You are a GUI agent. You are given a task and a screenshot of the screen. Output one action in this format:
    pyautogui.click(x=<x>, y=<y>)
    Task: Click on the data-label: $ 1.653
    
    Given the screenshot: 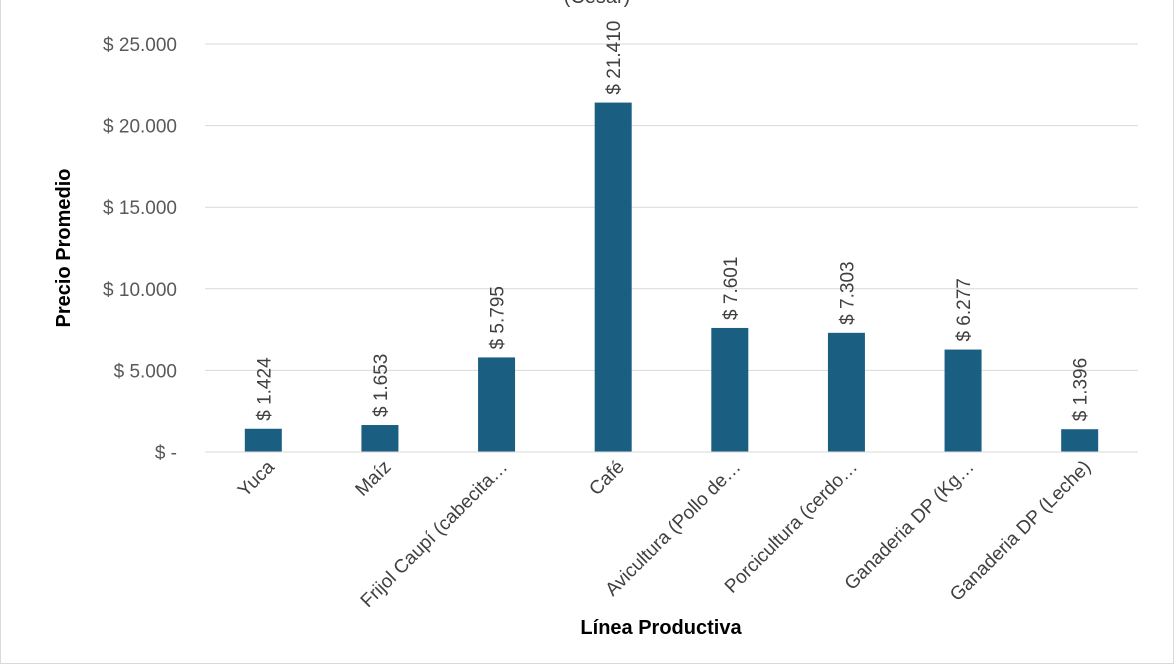 What is the action you would take?
    pyautogui.click(x=381, y=385)
    